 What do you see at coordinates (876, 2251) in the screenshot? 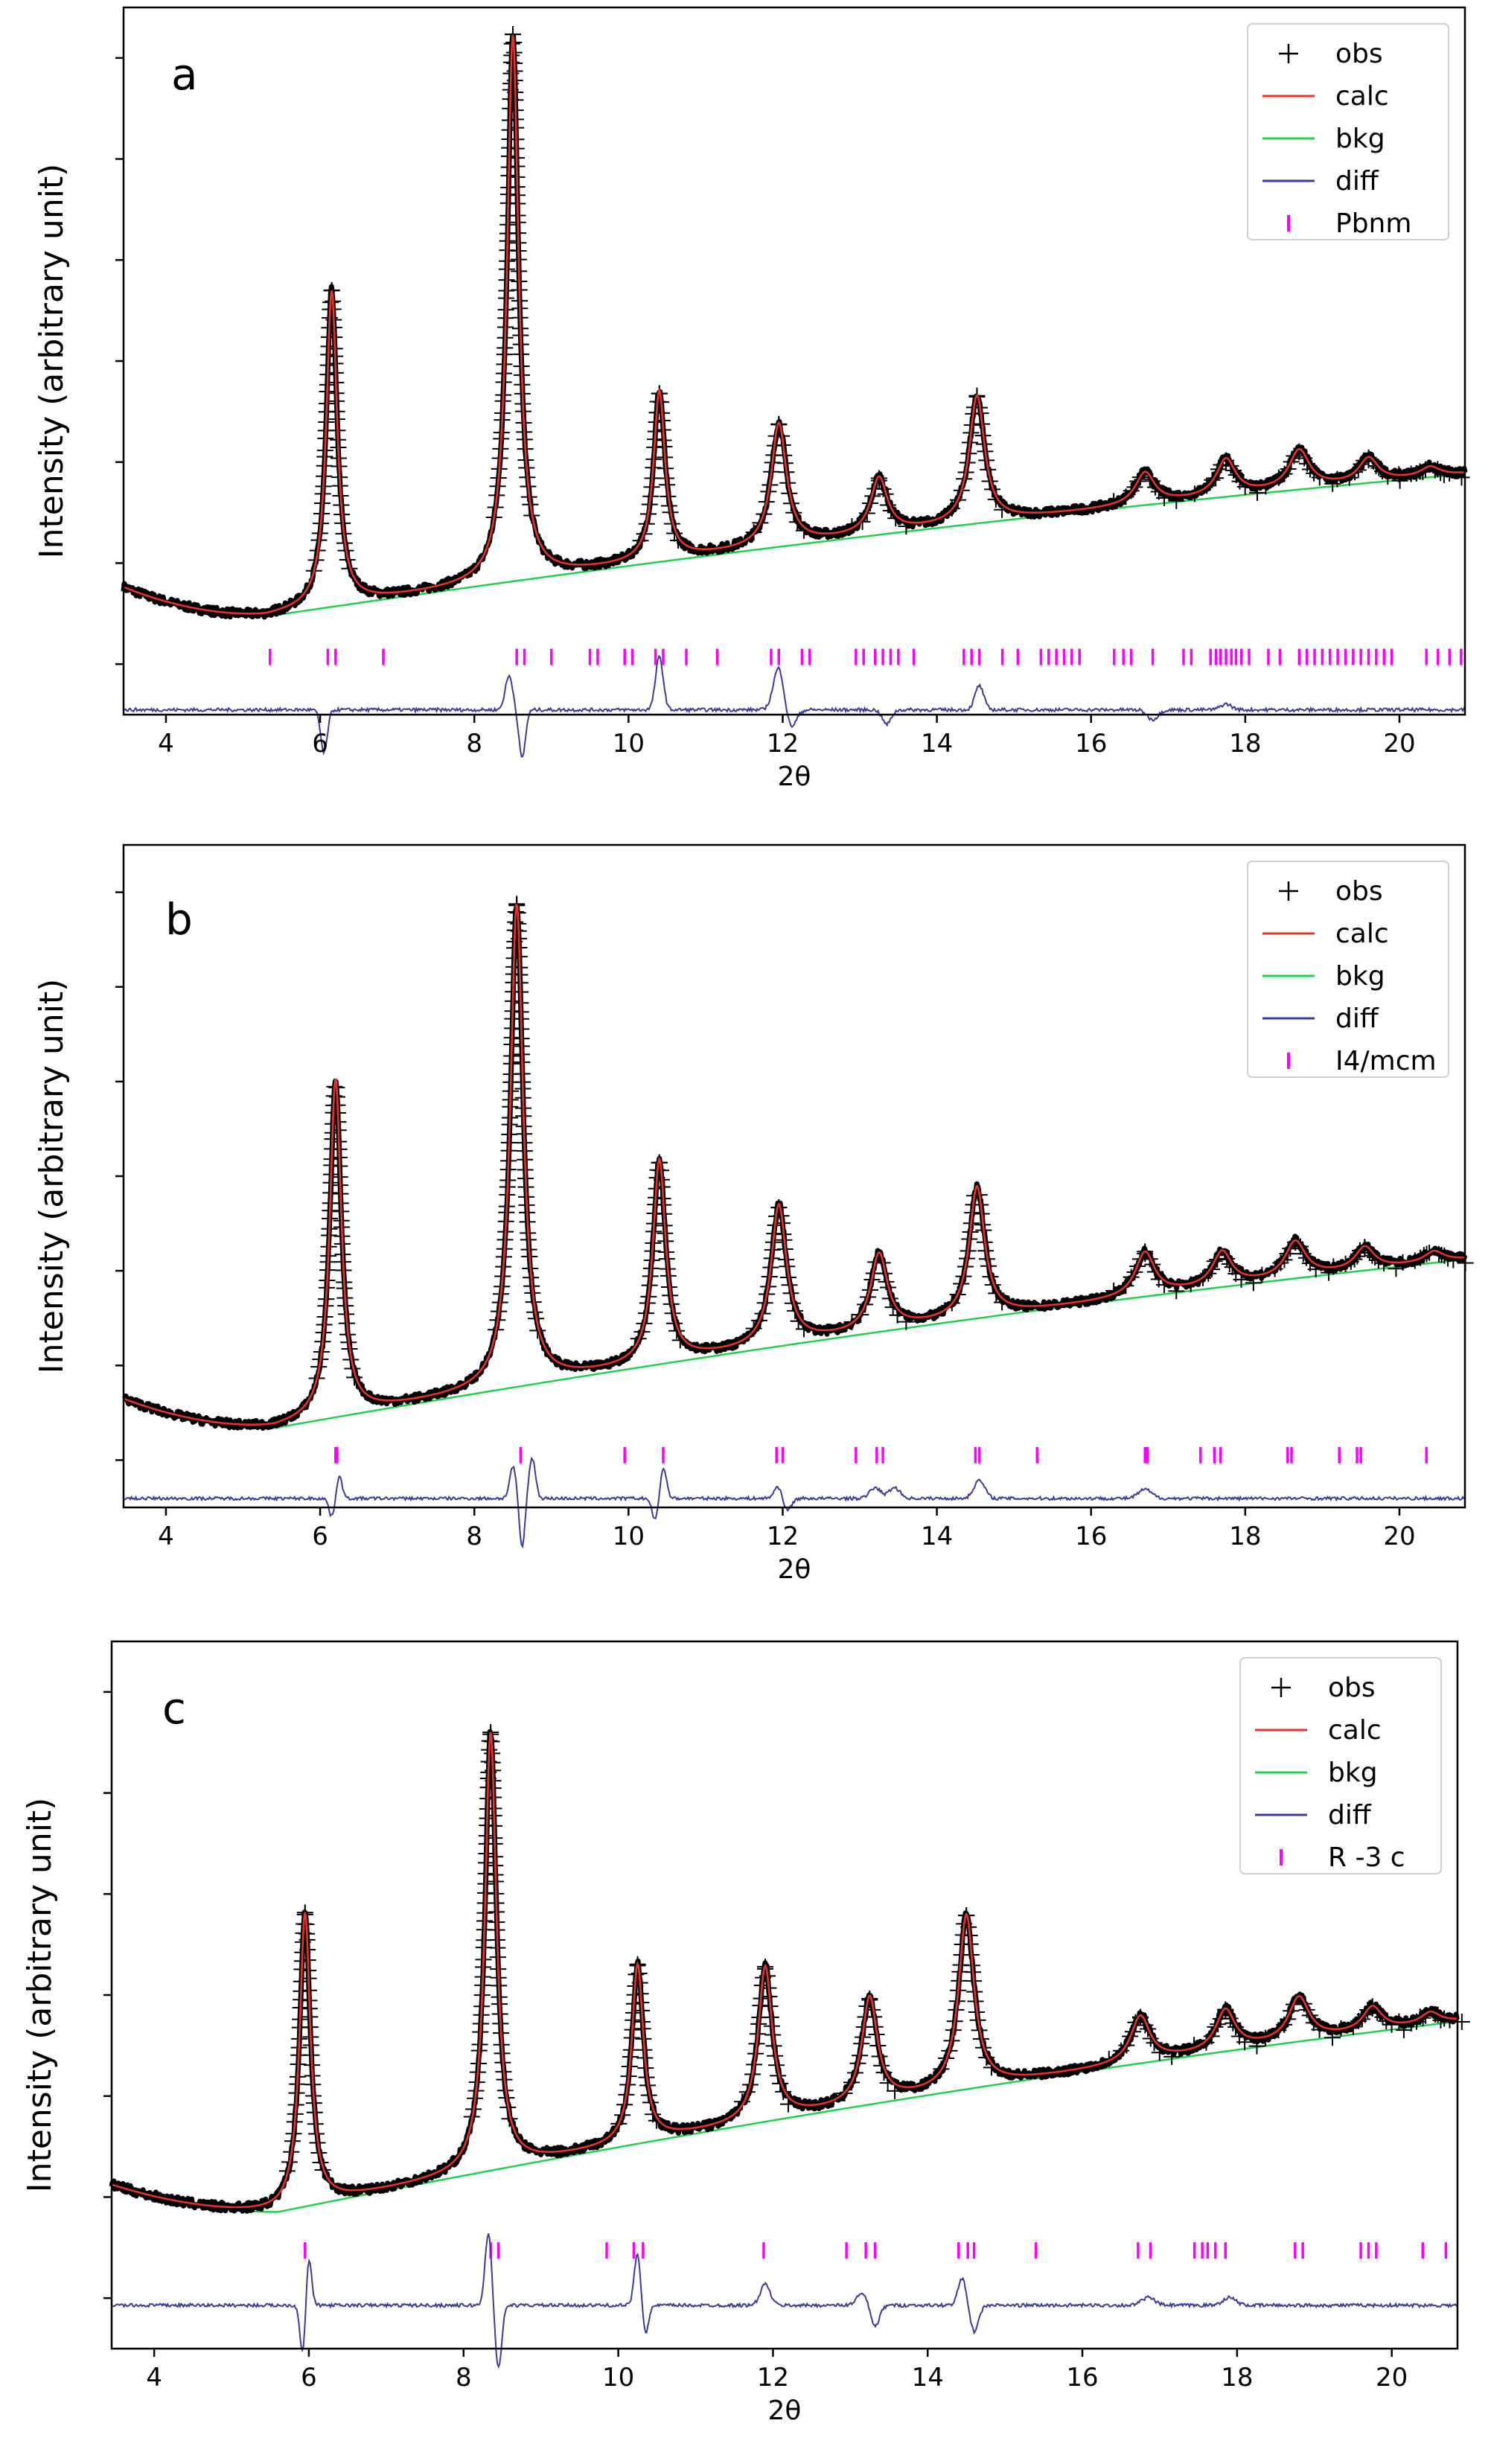
I see `reflection-ticks` at bounding box center [876, 2251].